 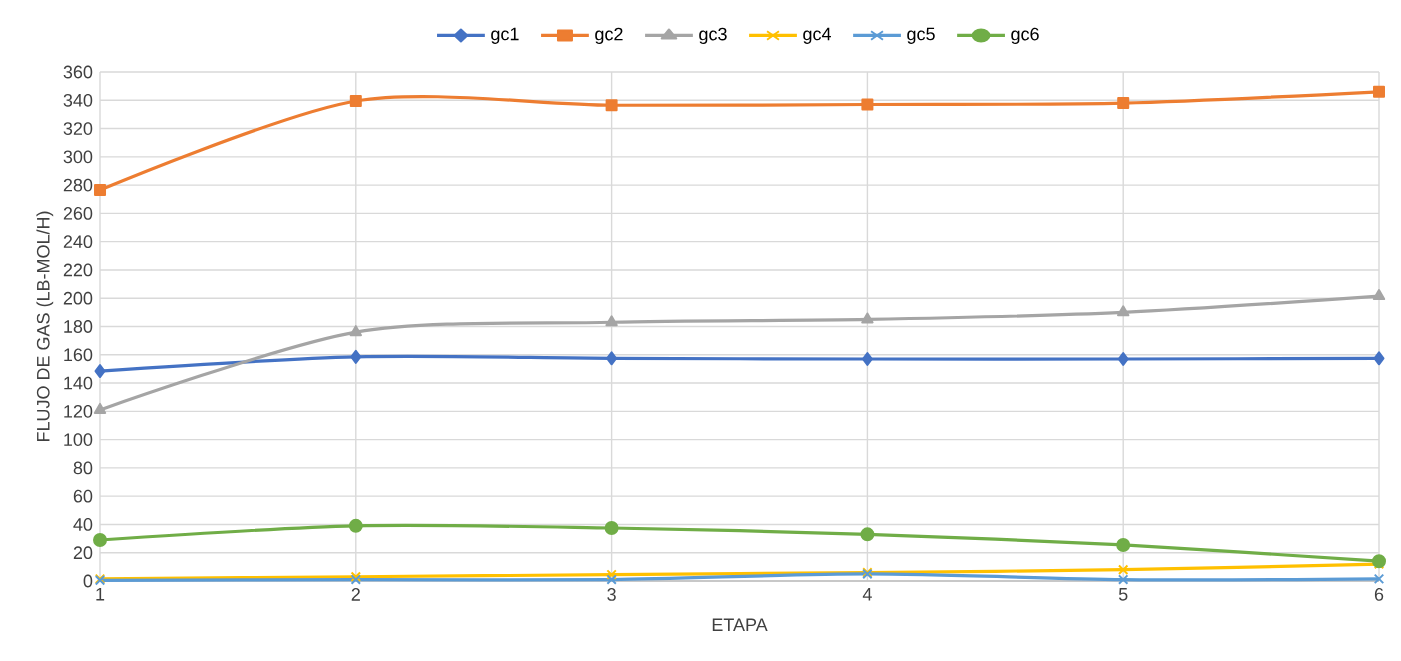 I want to click on legend-label: gc4, so click(x=817, y=35).